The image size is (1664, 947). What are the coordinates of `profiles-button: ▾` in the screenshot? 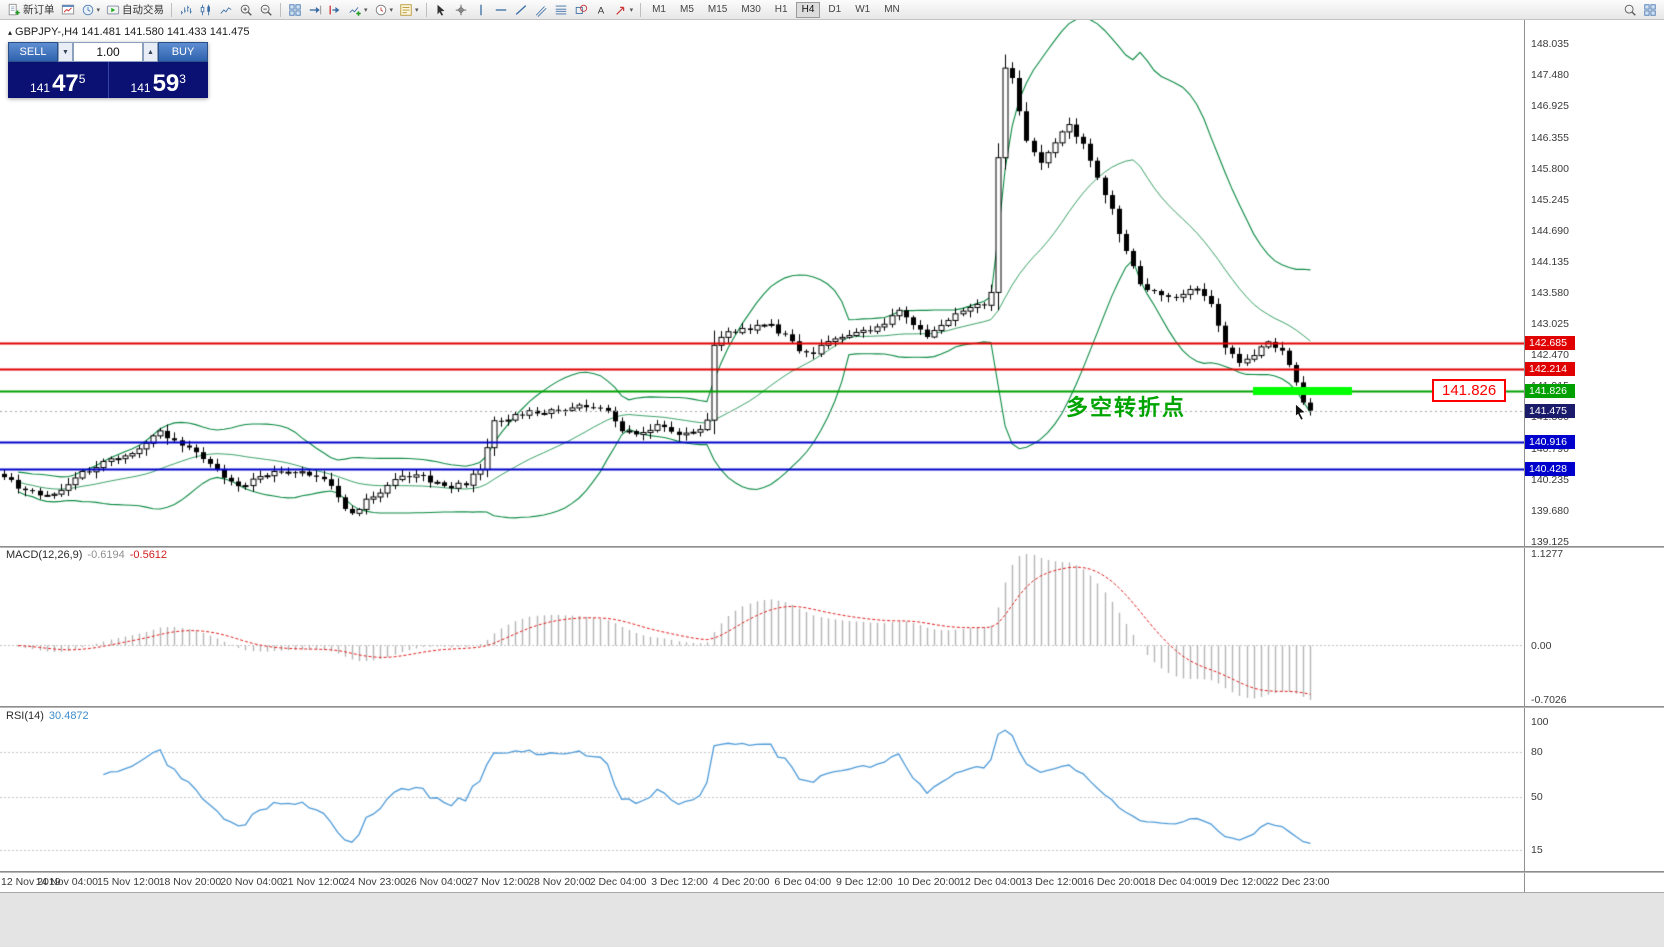 It's located at (91, 10).